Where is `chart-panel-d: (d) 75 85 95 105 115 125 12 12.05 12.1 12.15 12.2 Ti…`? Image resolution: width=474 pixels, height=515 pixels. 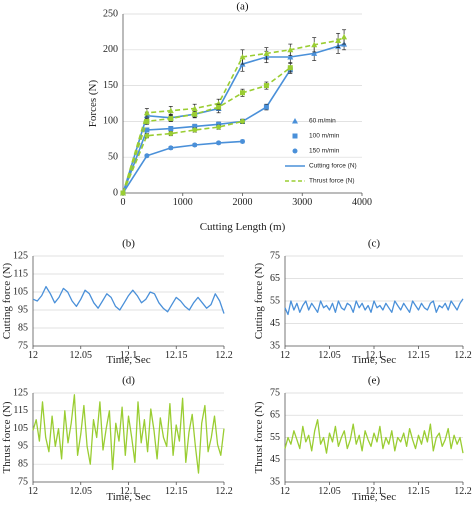
chart-panel-d: (d) 75 85 95 105 115 125 12 12.05 12.1 12.15 12.2 Ti… is located at coordinates (117, 439).